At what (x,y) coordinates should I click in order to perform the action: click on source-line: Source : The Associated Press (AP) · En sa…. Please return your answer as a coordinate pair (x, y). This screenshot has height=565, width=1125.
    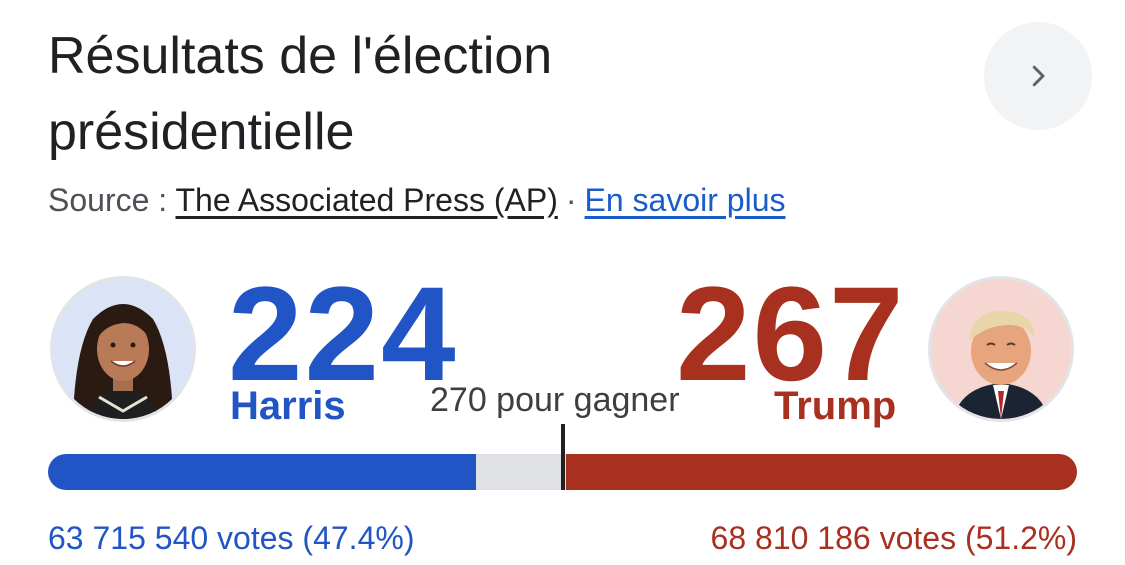
    Looking at the image, I should click on (417, 200).